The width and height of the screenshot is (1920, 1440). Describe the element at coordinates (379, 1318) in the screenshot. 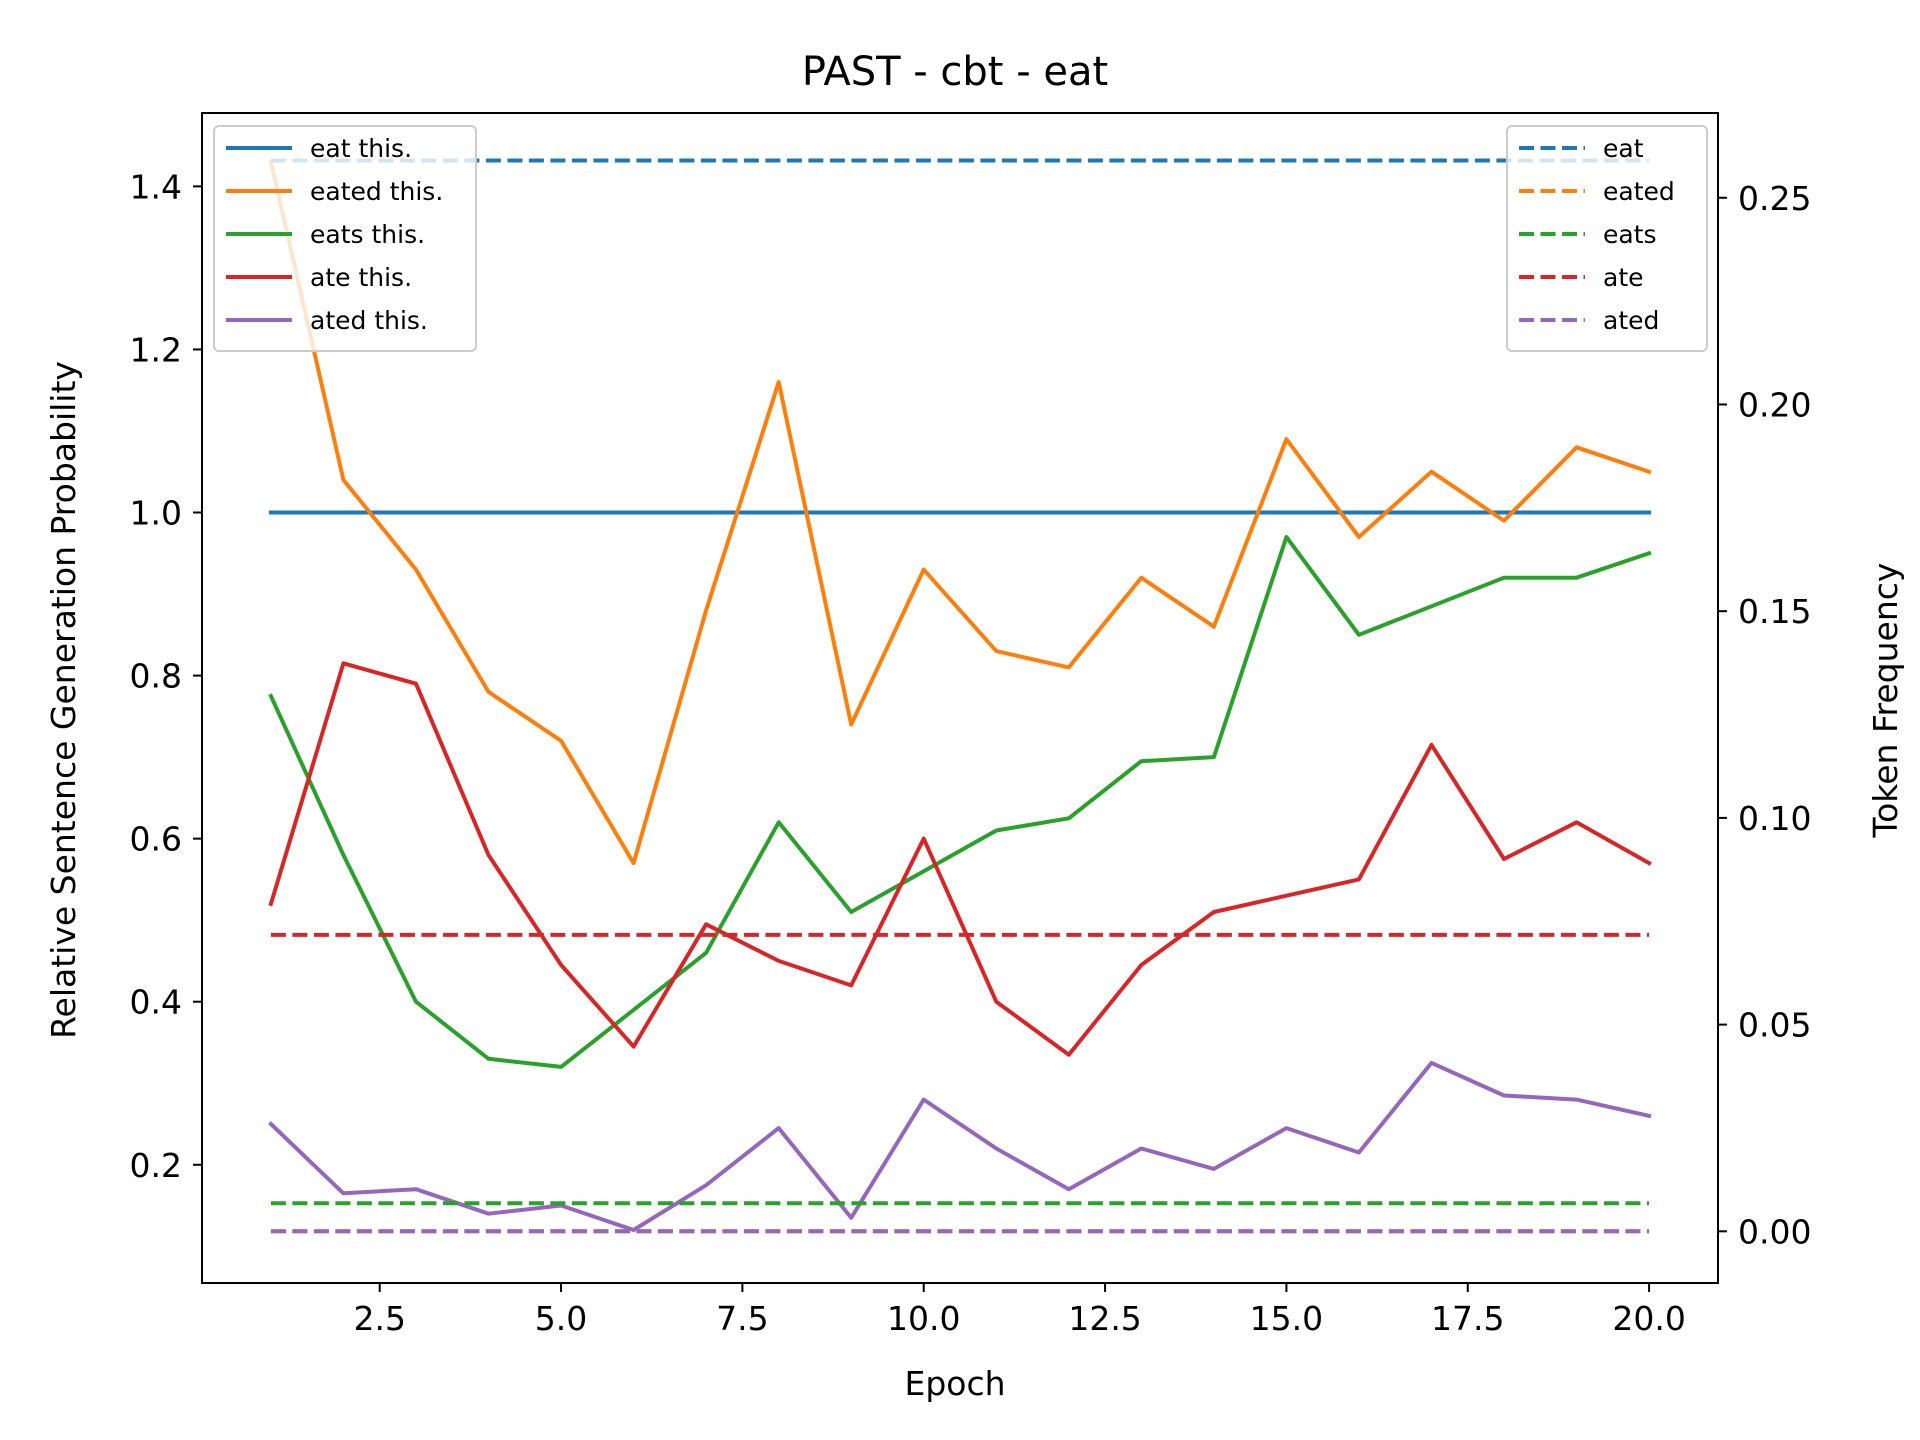

I see `x-tick-label: 2.5` at that location.